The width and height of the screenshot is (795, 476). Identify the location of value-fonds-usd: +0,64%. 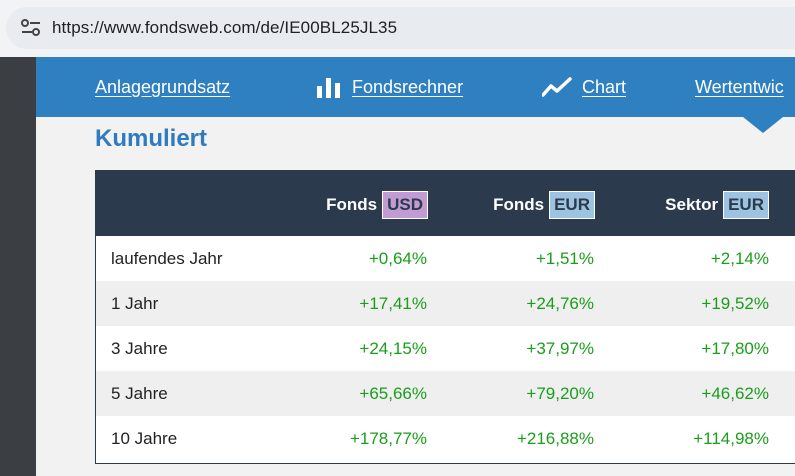
(397, 258).